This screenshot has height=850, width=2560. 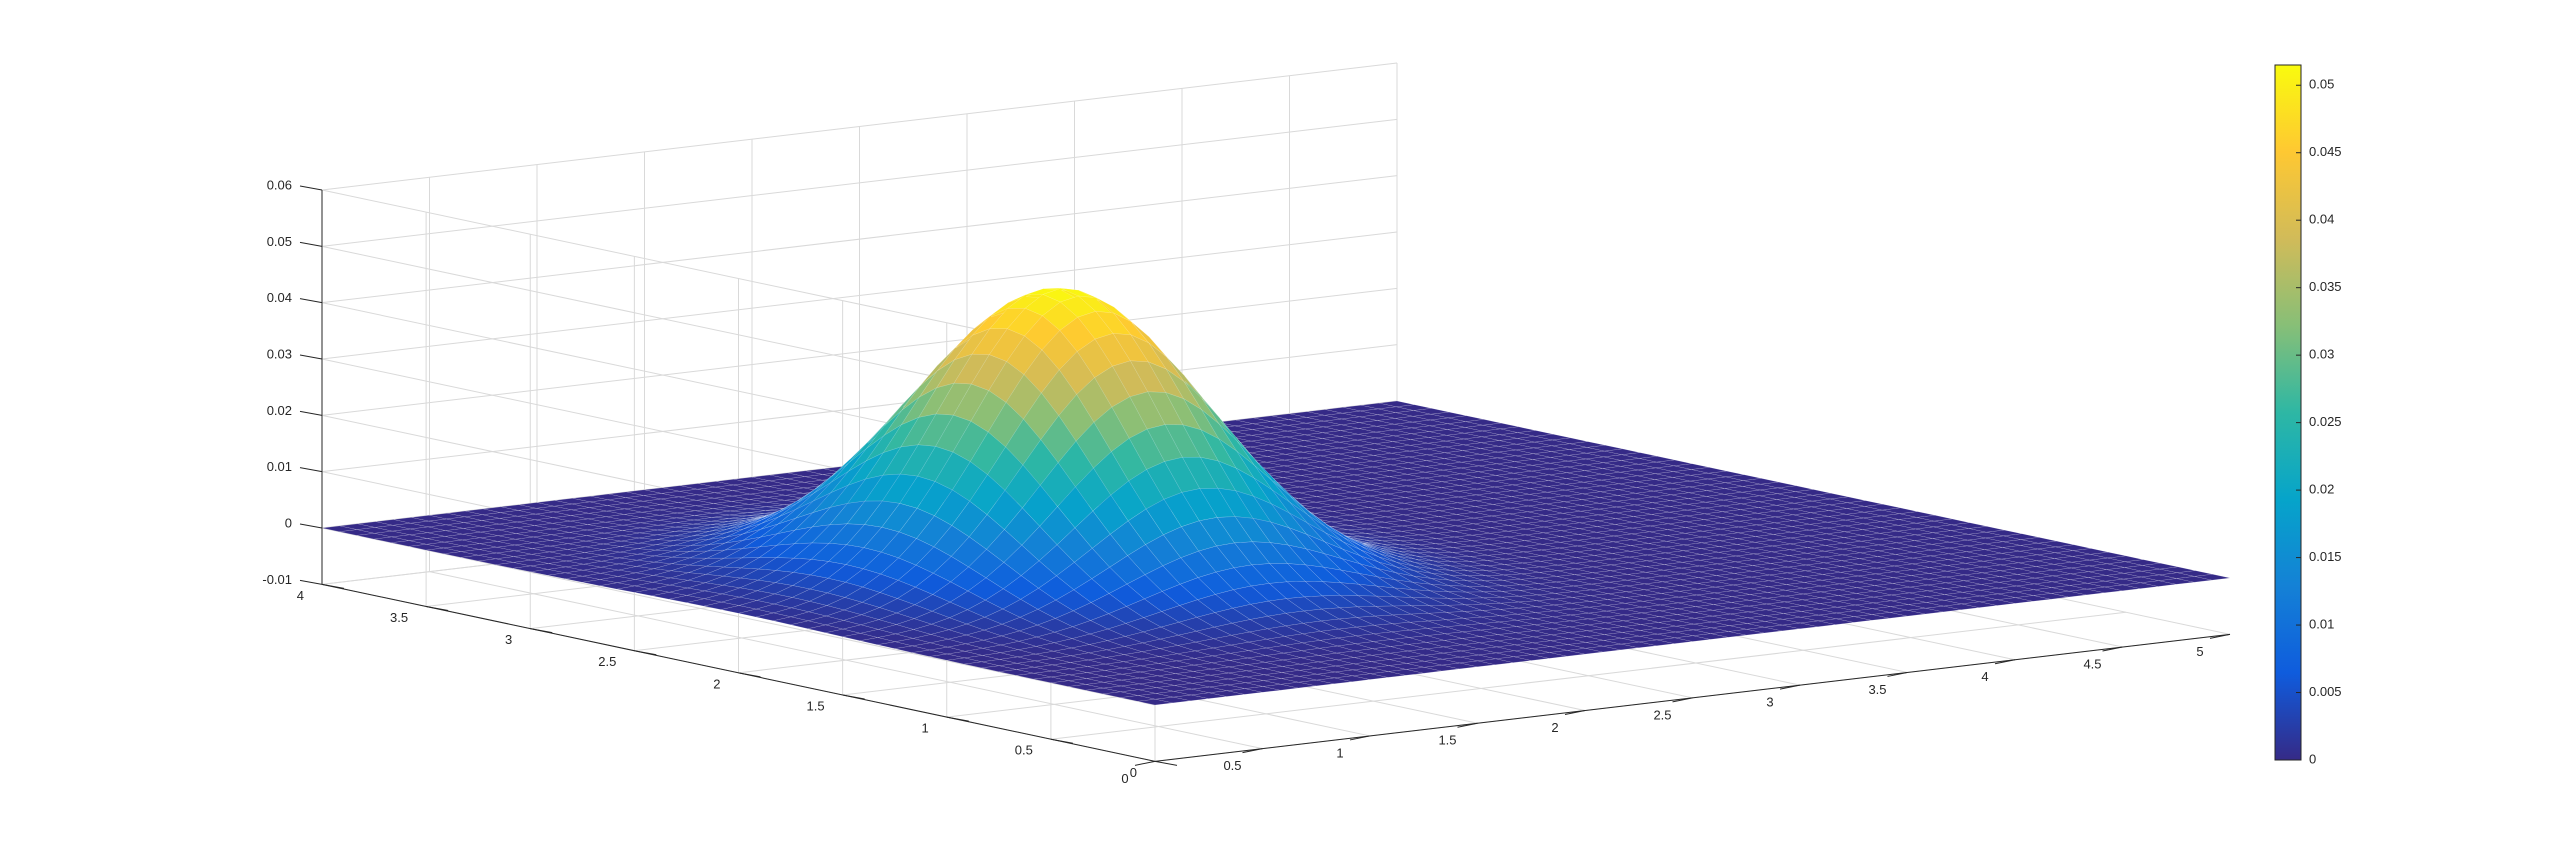 I want to click on z-tick-label: 0, so click(x=288, y=522).